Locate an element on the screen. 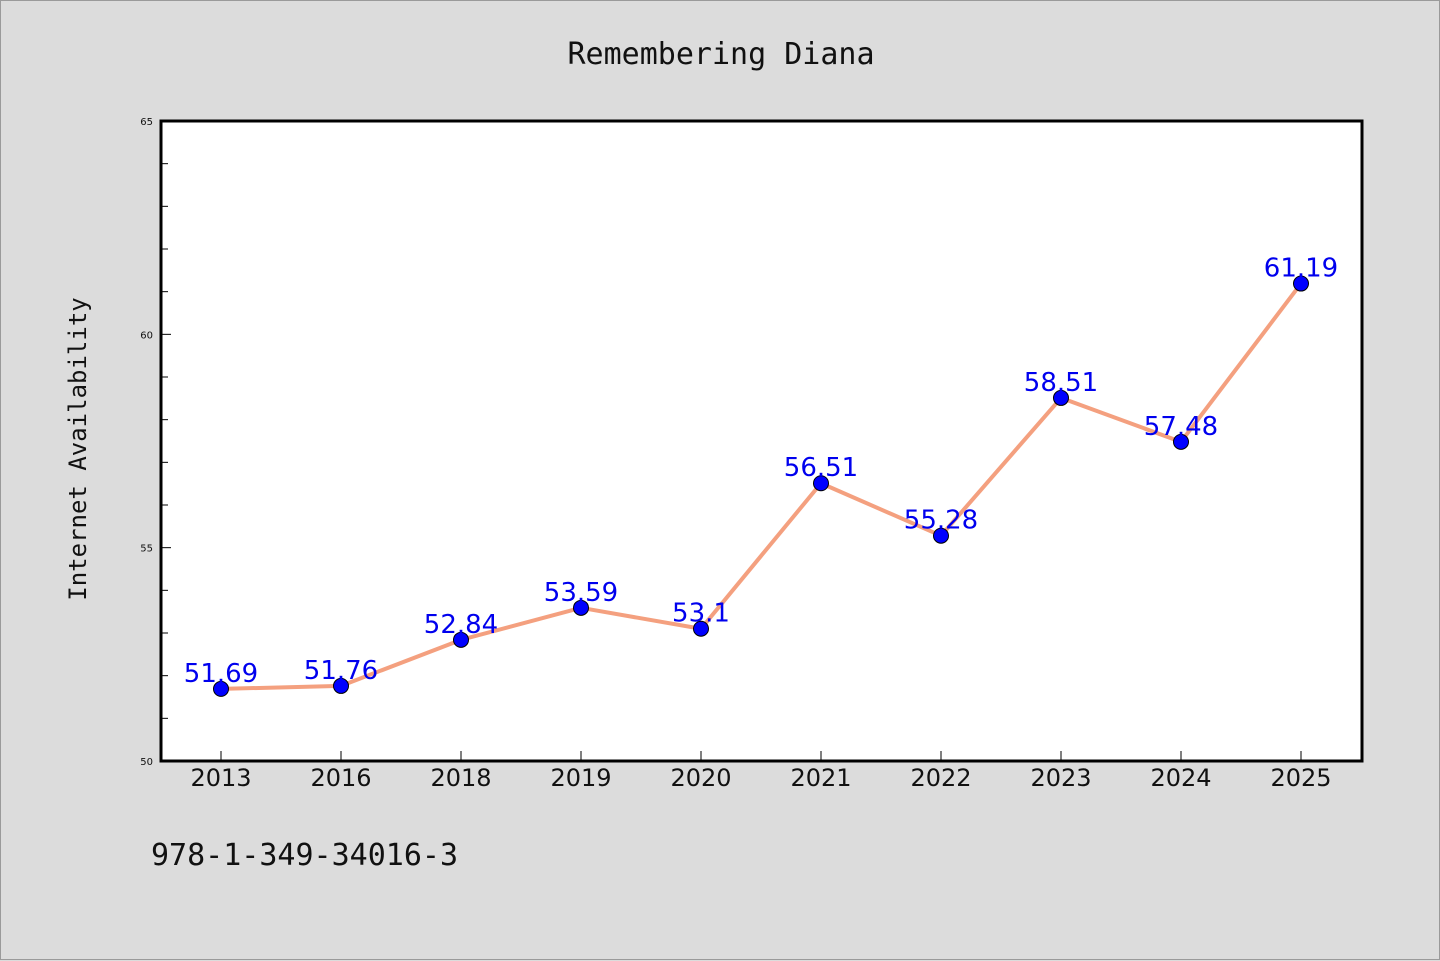 The width and height of the screenshot is (1440, 961). data-label: 53.59 is located at coordinates (581, 593).